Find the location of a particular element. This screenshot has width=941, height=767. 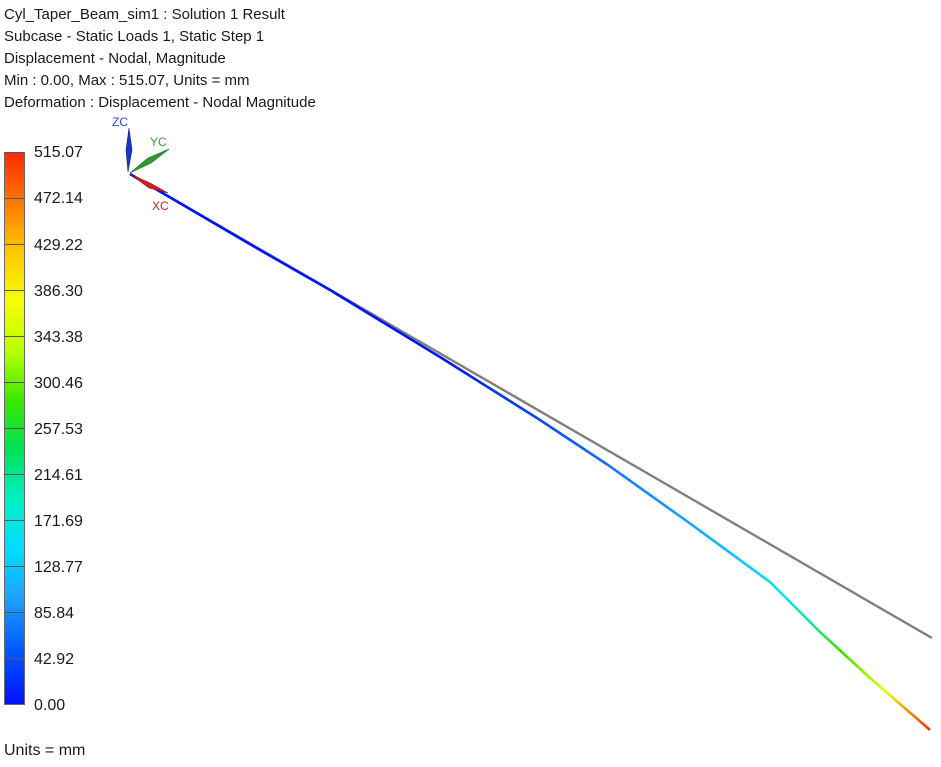

subcase-label: Subcase - Static Loads 1, Static Step 1 is located at coordinates (134, 36).